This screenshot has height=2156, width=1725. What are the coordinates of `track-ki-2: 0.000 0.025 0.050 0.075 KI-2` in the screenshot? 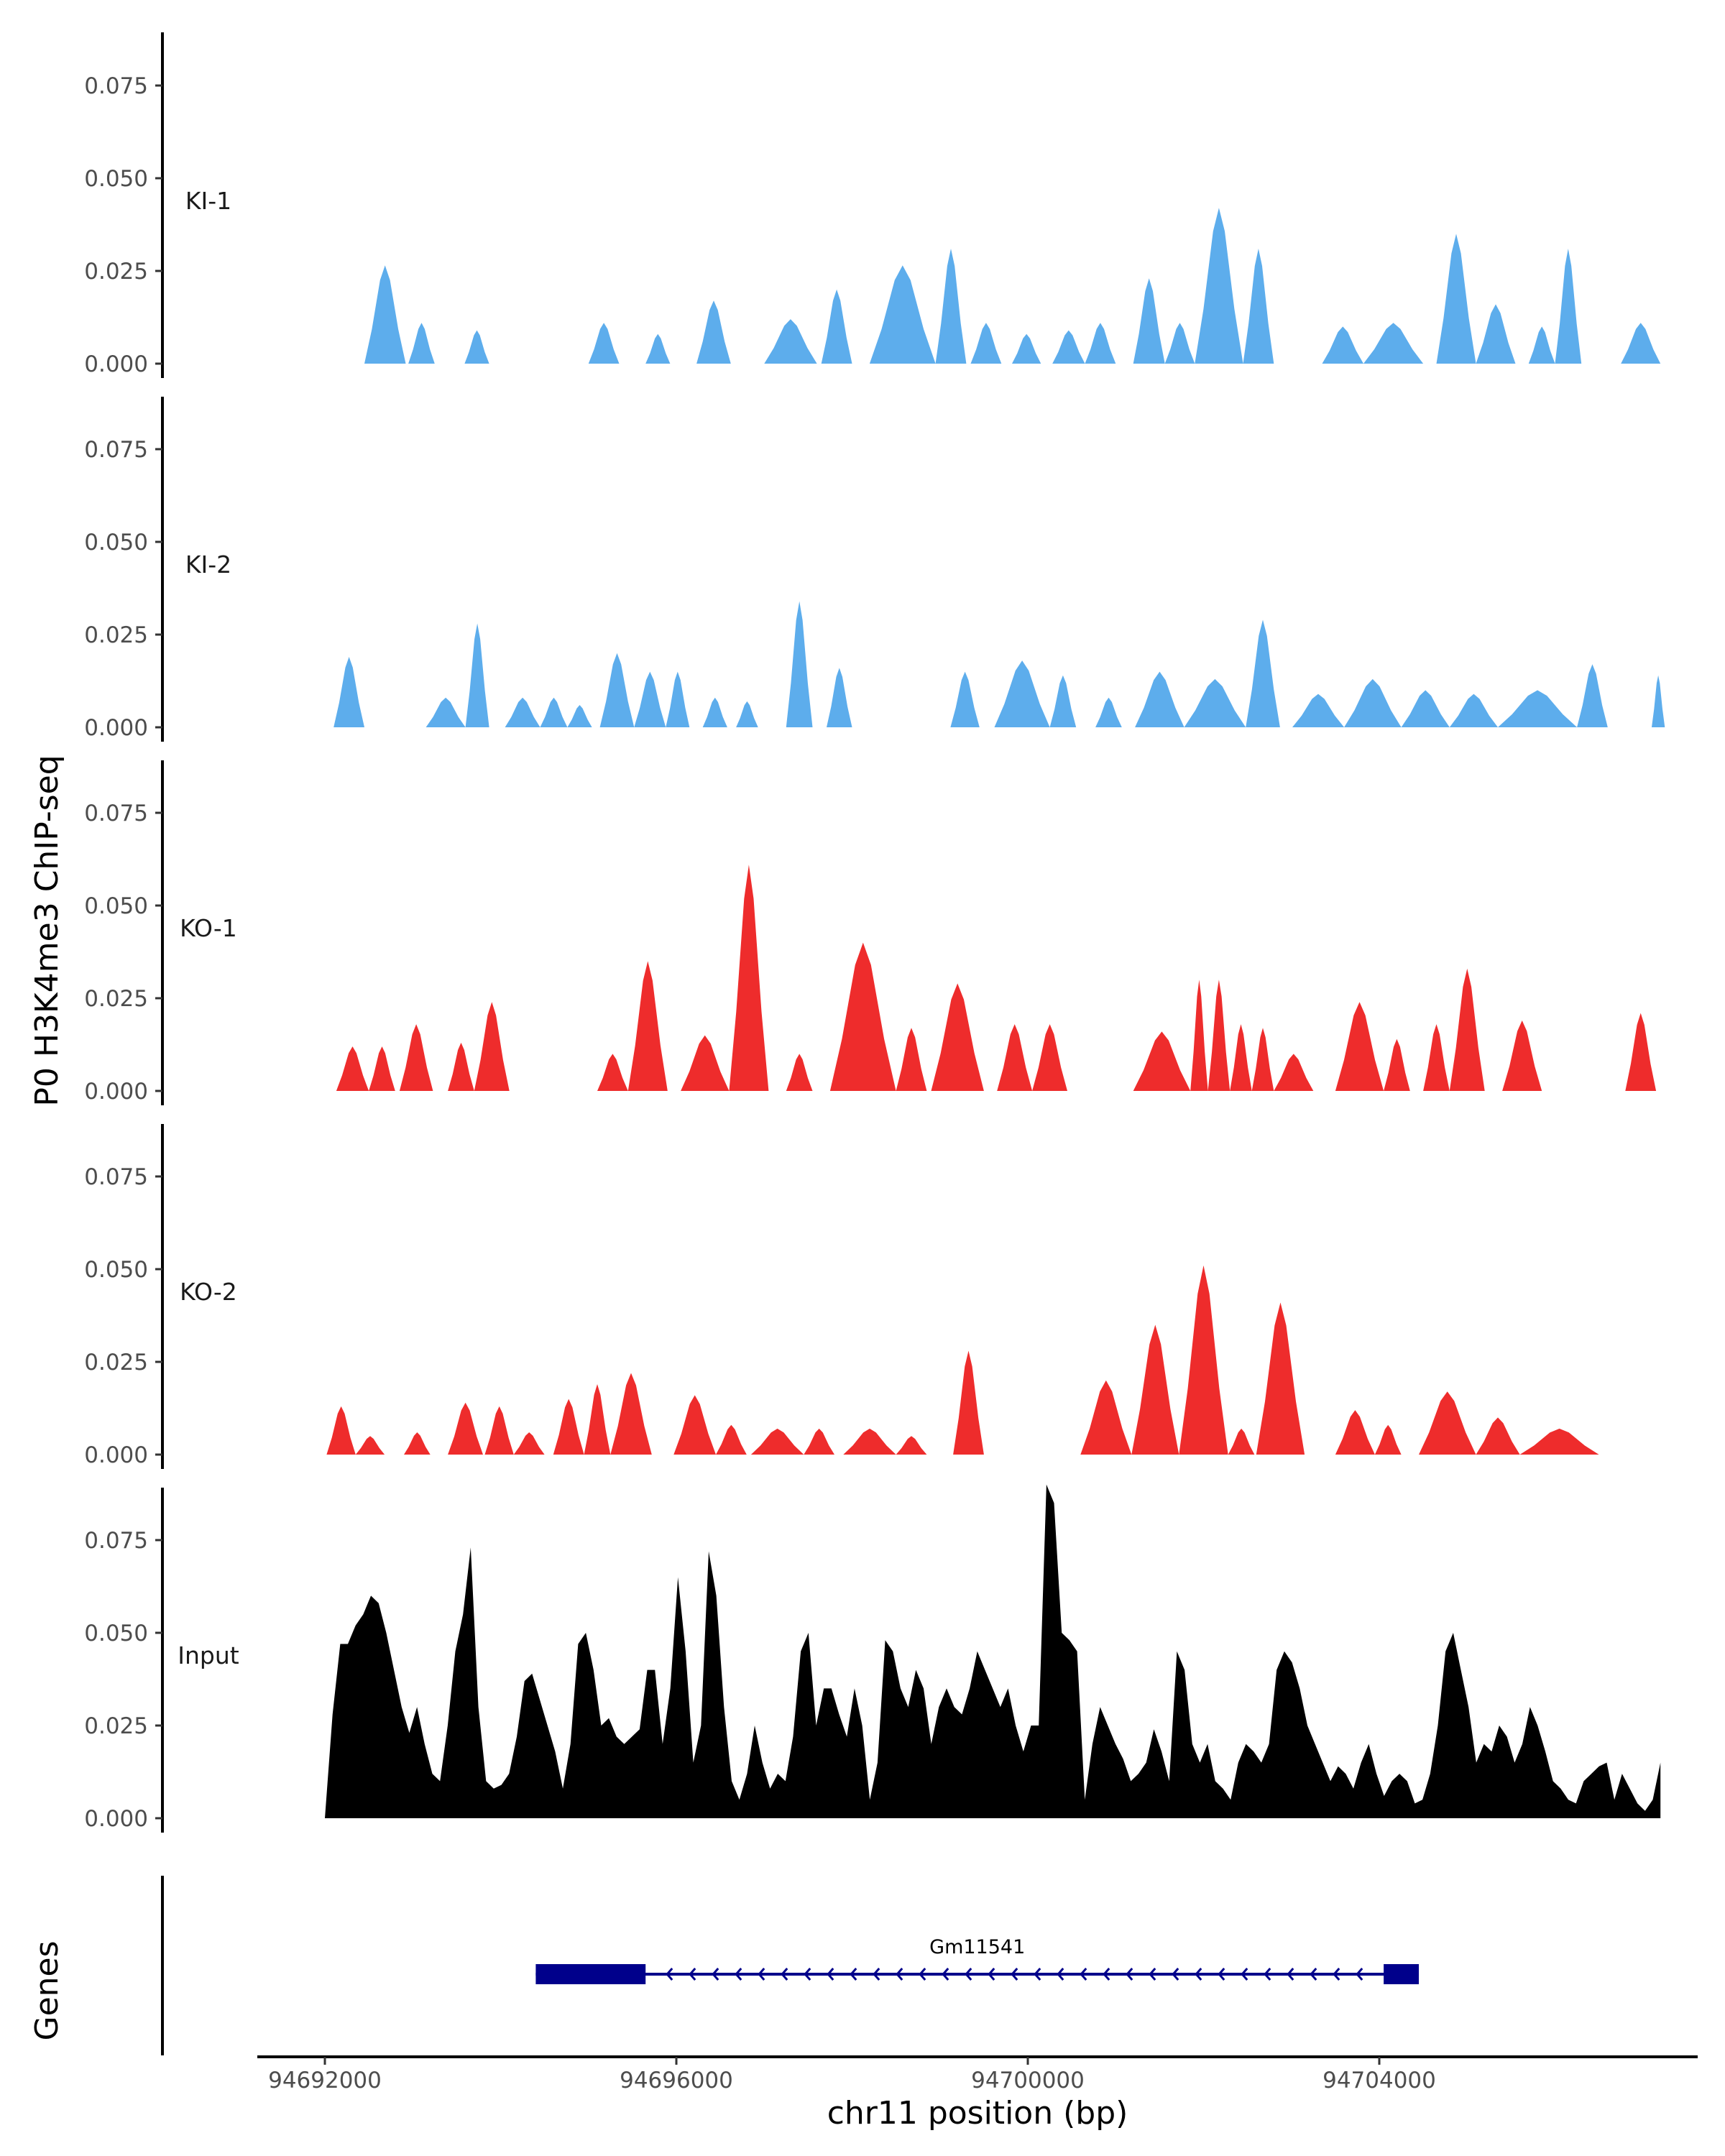 It's located at (874, 570).